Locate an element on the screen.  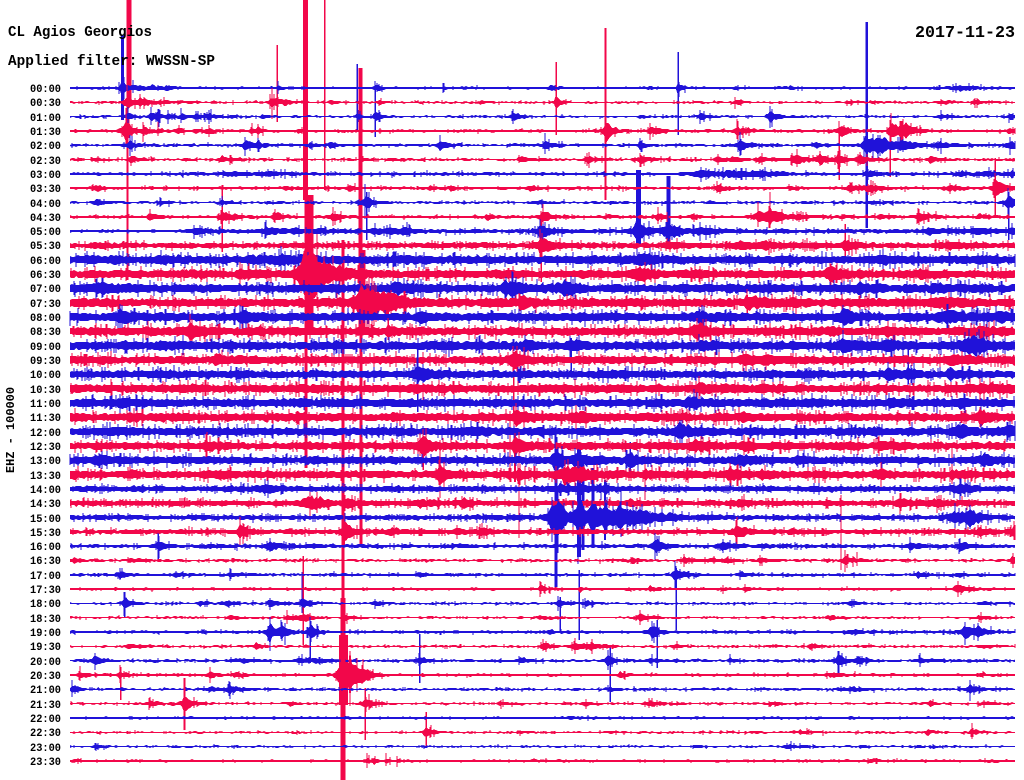
svg-text: 06:00 is located at coordinates (45, 262).